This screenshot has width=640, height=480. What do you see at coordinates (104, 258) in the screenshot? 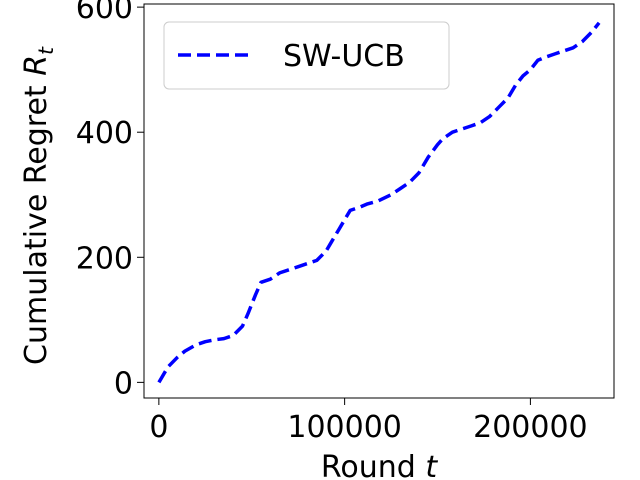
I see `y-tick-label: 200` at bounding box center [104, 258].